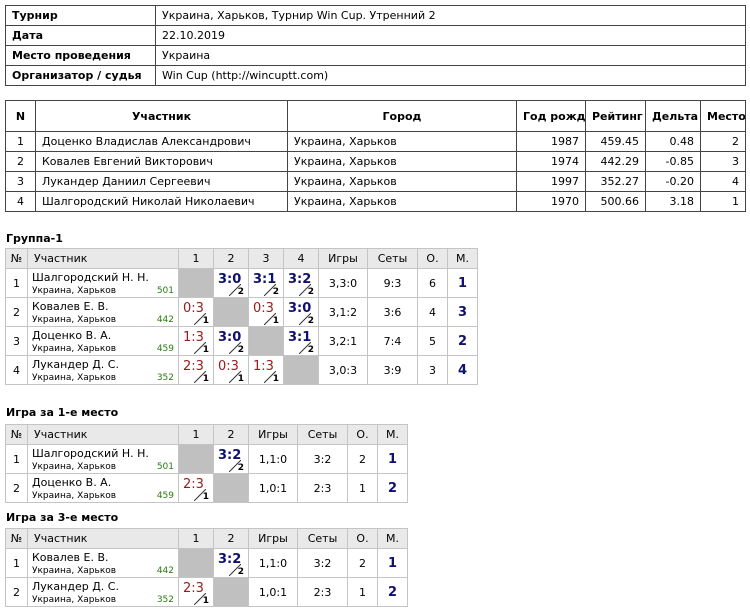 Image resolution: width=750 pixels, height=612 pixels. What do you see at coordinates (362, 488) in the screenshot?
I see `points: 1` at bounding box center [362, 488].